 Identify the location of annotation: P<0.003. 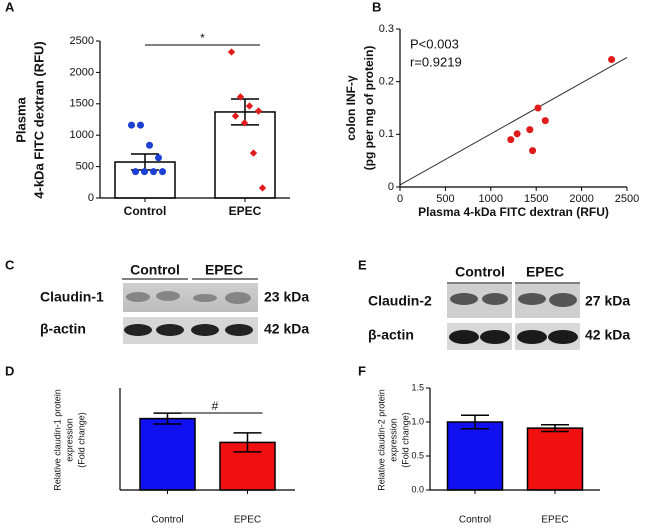
(434, 43).